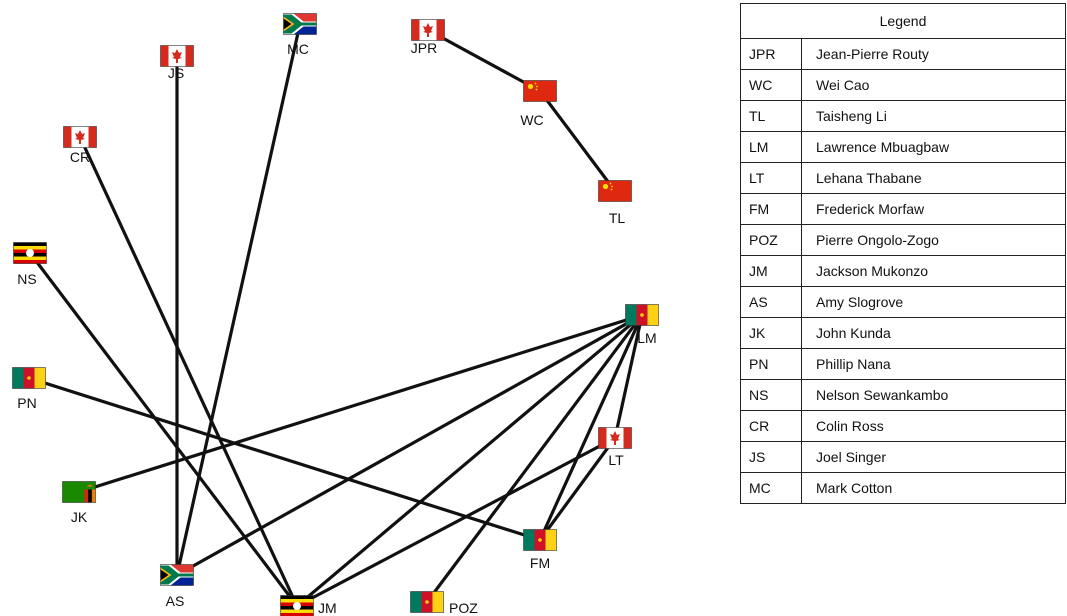 This screenshot has height=616, width=1067. I want to click on legend-full-name: Phillip Nana, so click(933, 364).